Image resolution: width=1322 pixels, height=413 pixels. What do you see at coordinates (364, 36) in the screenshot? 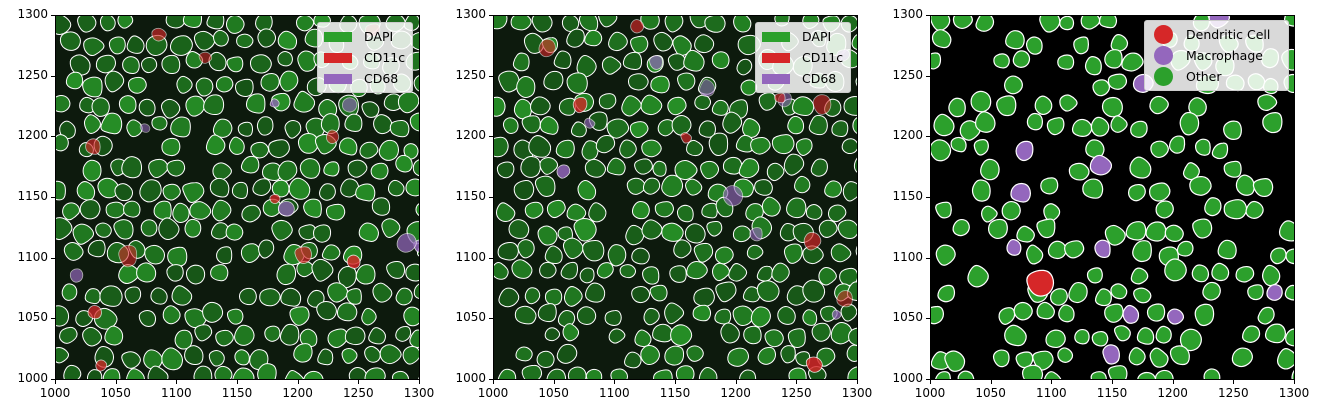
I see `legend-entry-dapi: DAPI` at bounding box center [364, 36].